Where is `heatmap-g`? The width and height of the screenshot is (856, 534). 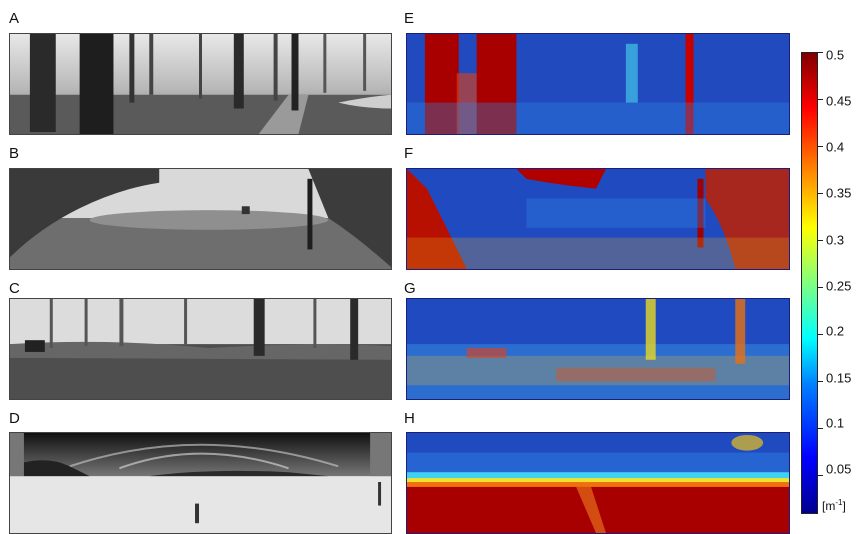 heatmap-g is located at coordinates (598, 349).